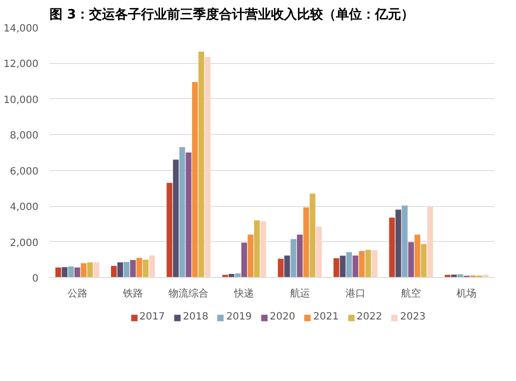  Describe the element at coordinates (24, 172) in the screenshot. I see `y-tick-label: 6,000` at that location.